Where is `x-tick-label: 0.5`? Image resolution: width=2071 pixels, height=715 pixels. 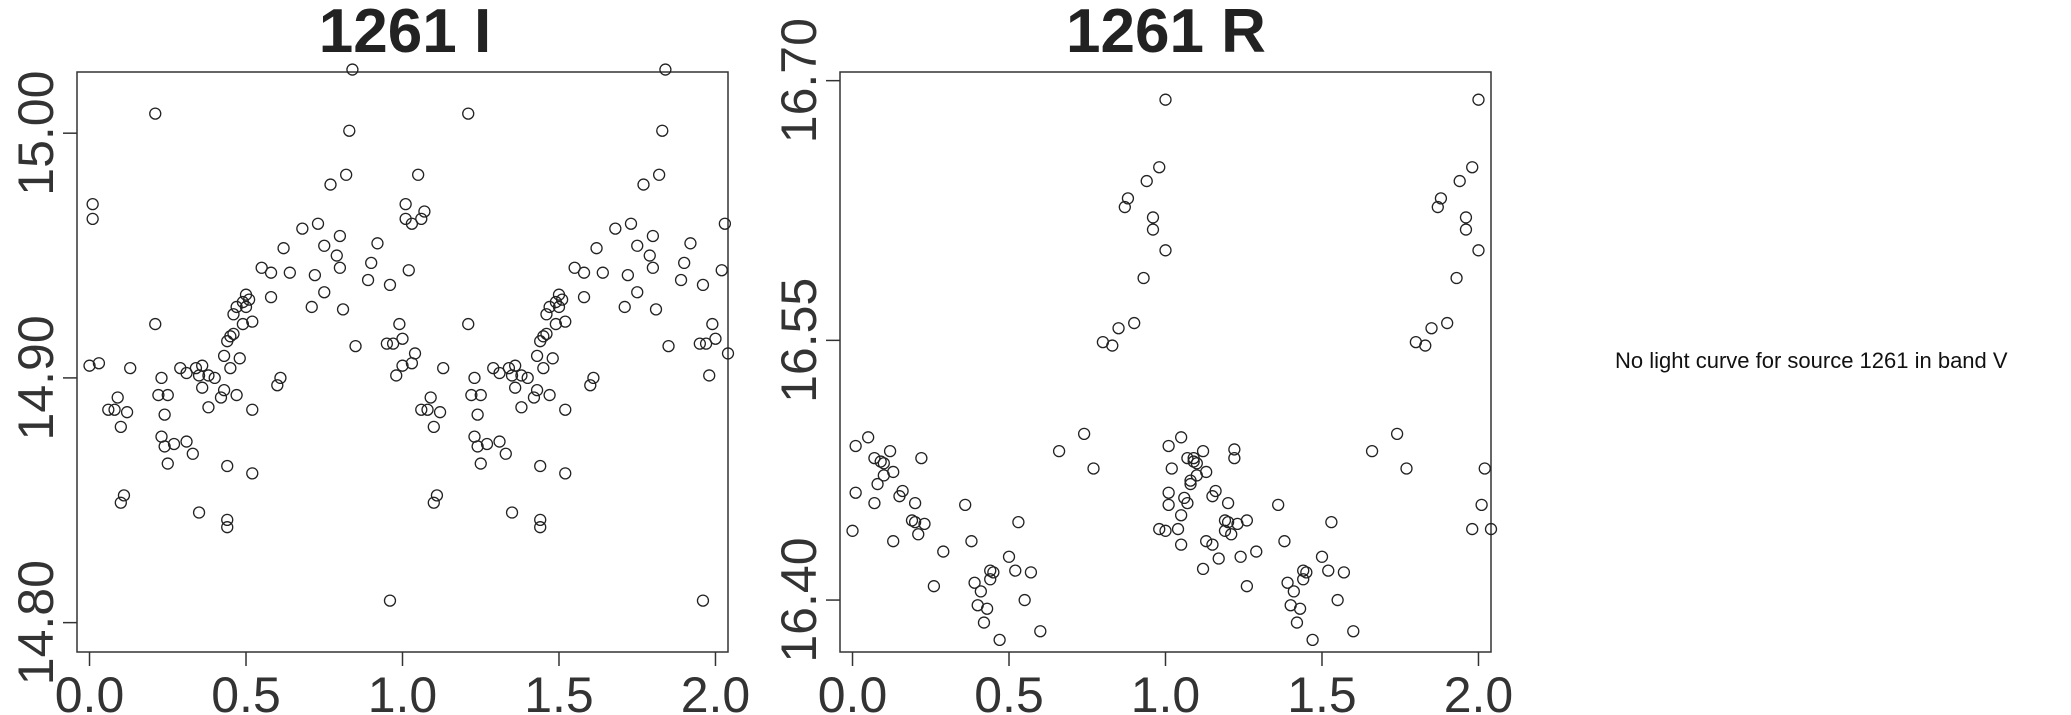
x-tick-label: 0.5 is located at coordinates (1009, 691).